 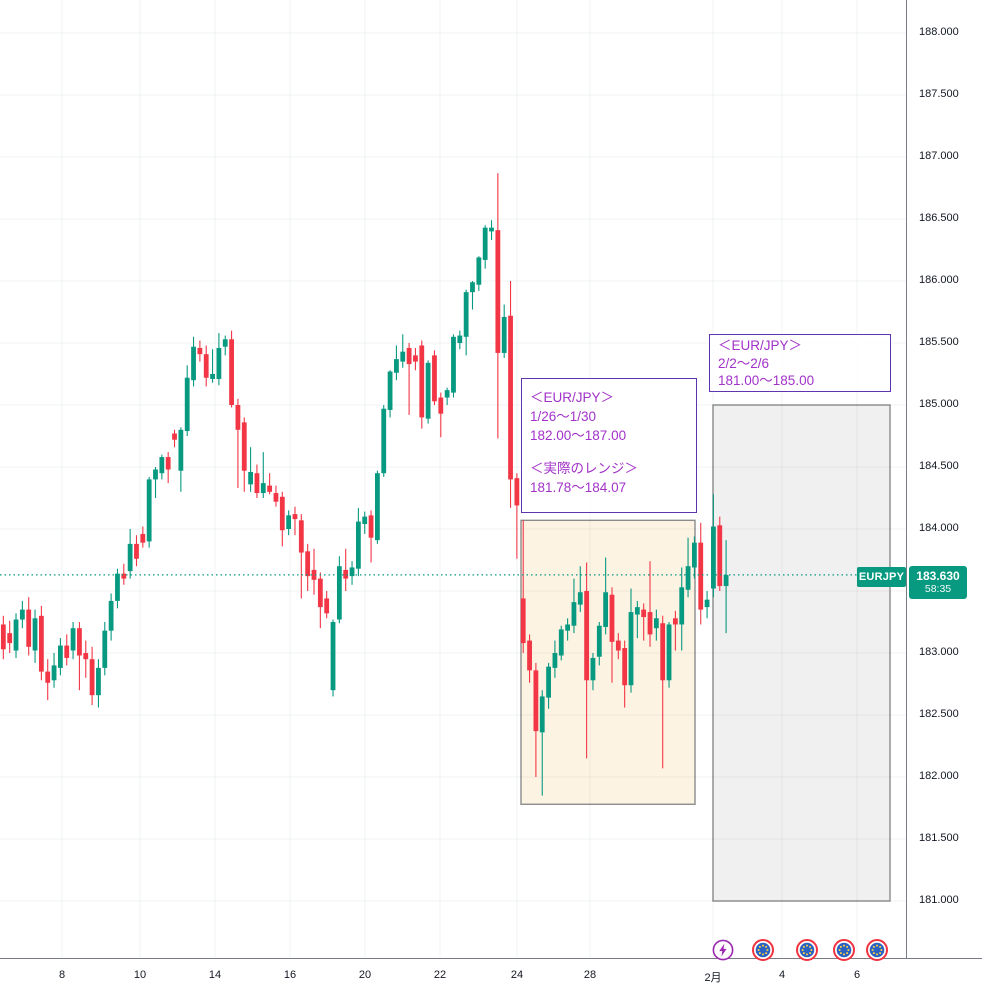 I want to click on time-tick-label: 24, so click(x=517, y=975).